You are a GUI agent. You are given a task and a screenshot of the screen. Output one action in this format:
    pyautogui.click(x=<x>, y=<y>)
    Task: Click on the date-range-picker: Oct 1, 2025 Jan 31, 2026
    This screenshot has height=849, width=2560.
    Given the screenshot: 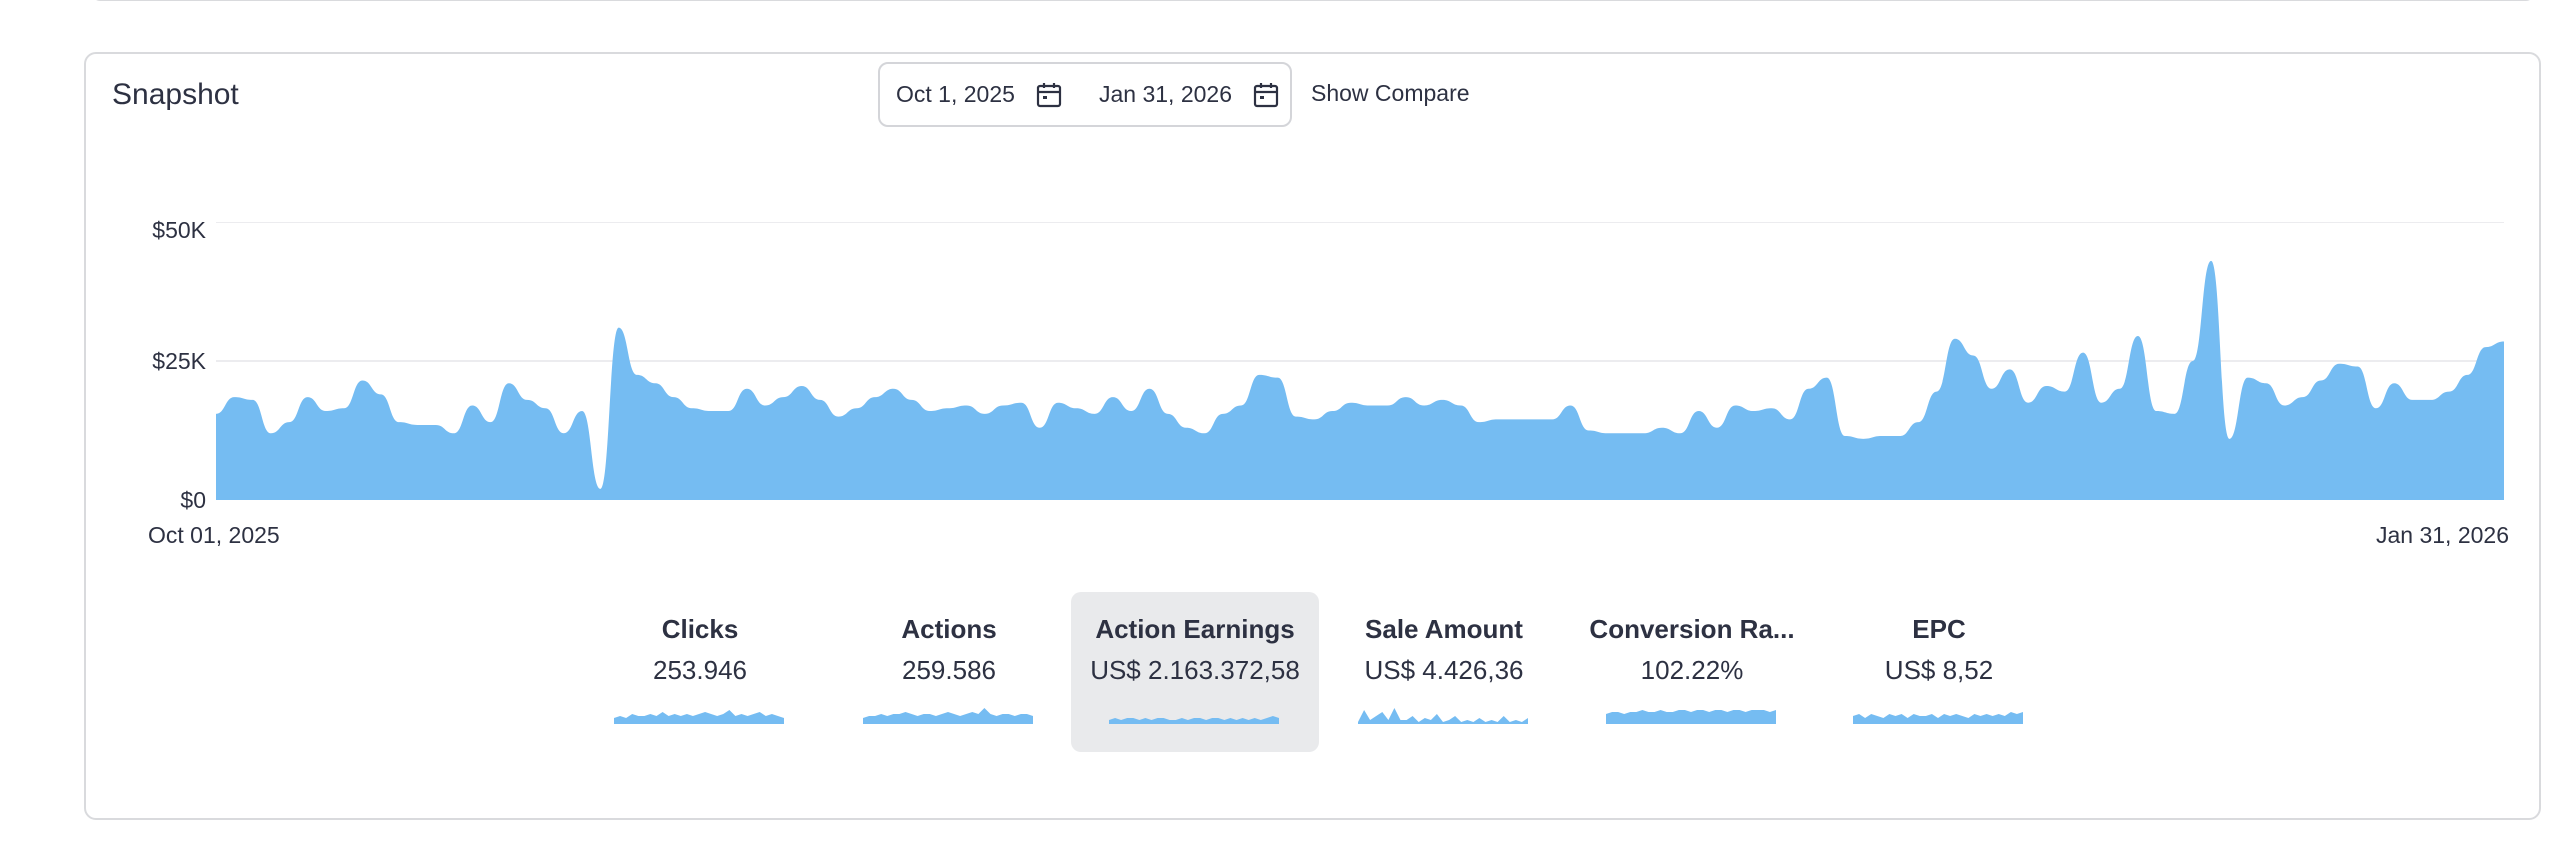 What is the action you would take?
    pyautogui.click(x=1085, y=94)
    